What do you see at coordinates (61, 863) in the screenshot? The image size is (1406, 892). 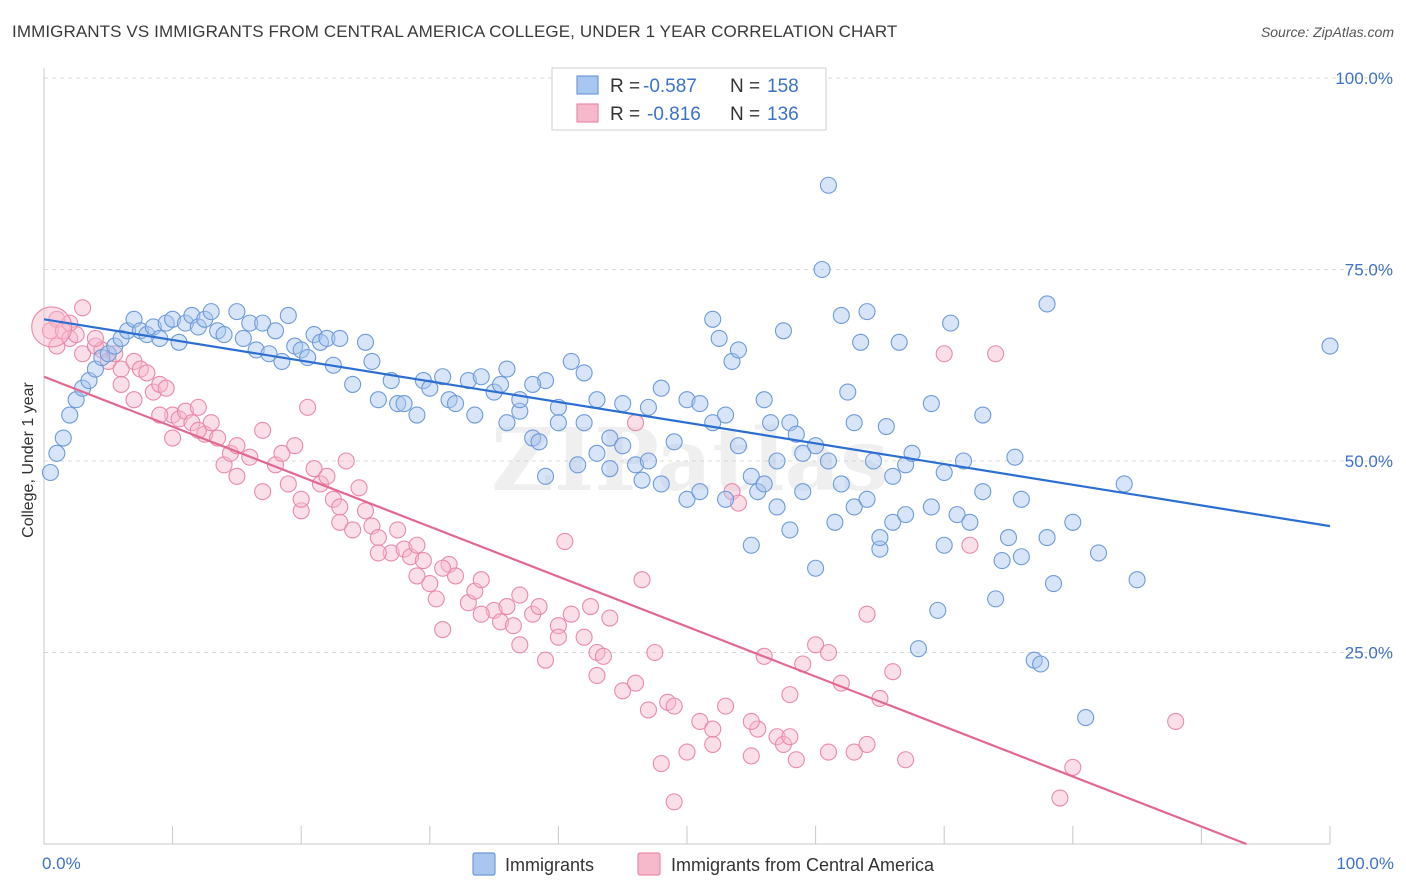 I see `x-tick-label-min: 0.0%` at bounding box center [61, 863].